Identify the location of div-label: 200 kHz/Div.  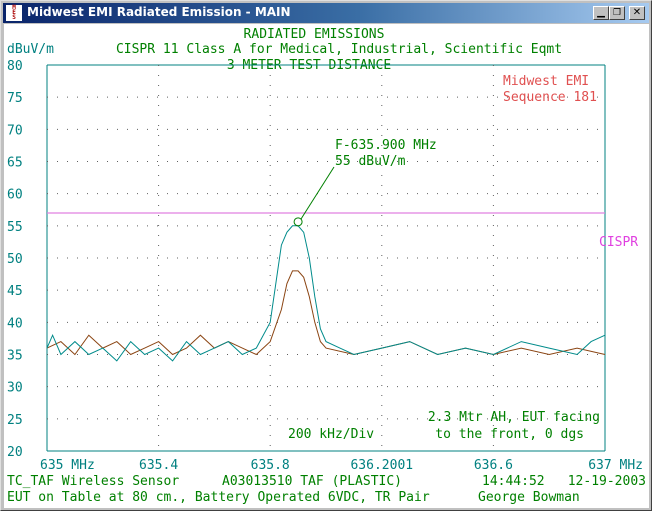
(331, 434).